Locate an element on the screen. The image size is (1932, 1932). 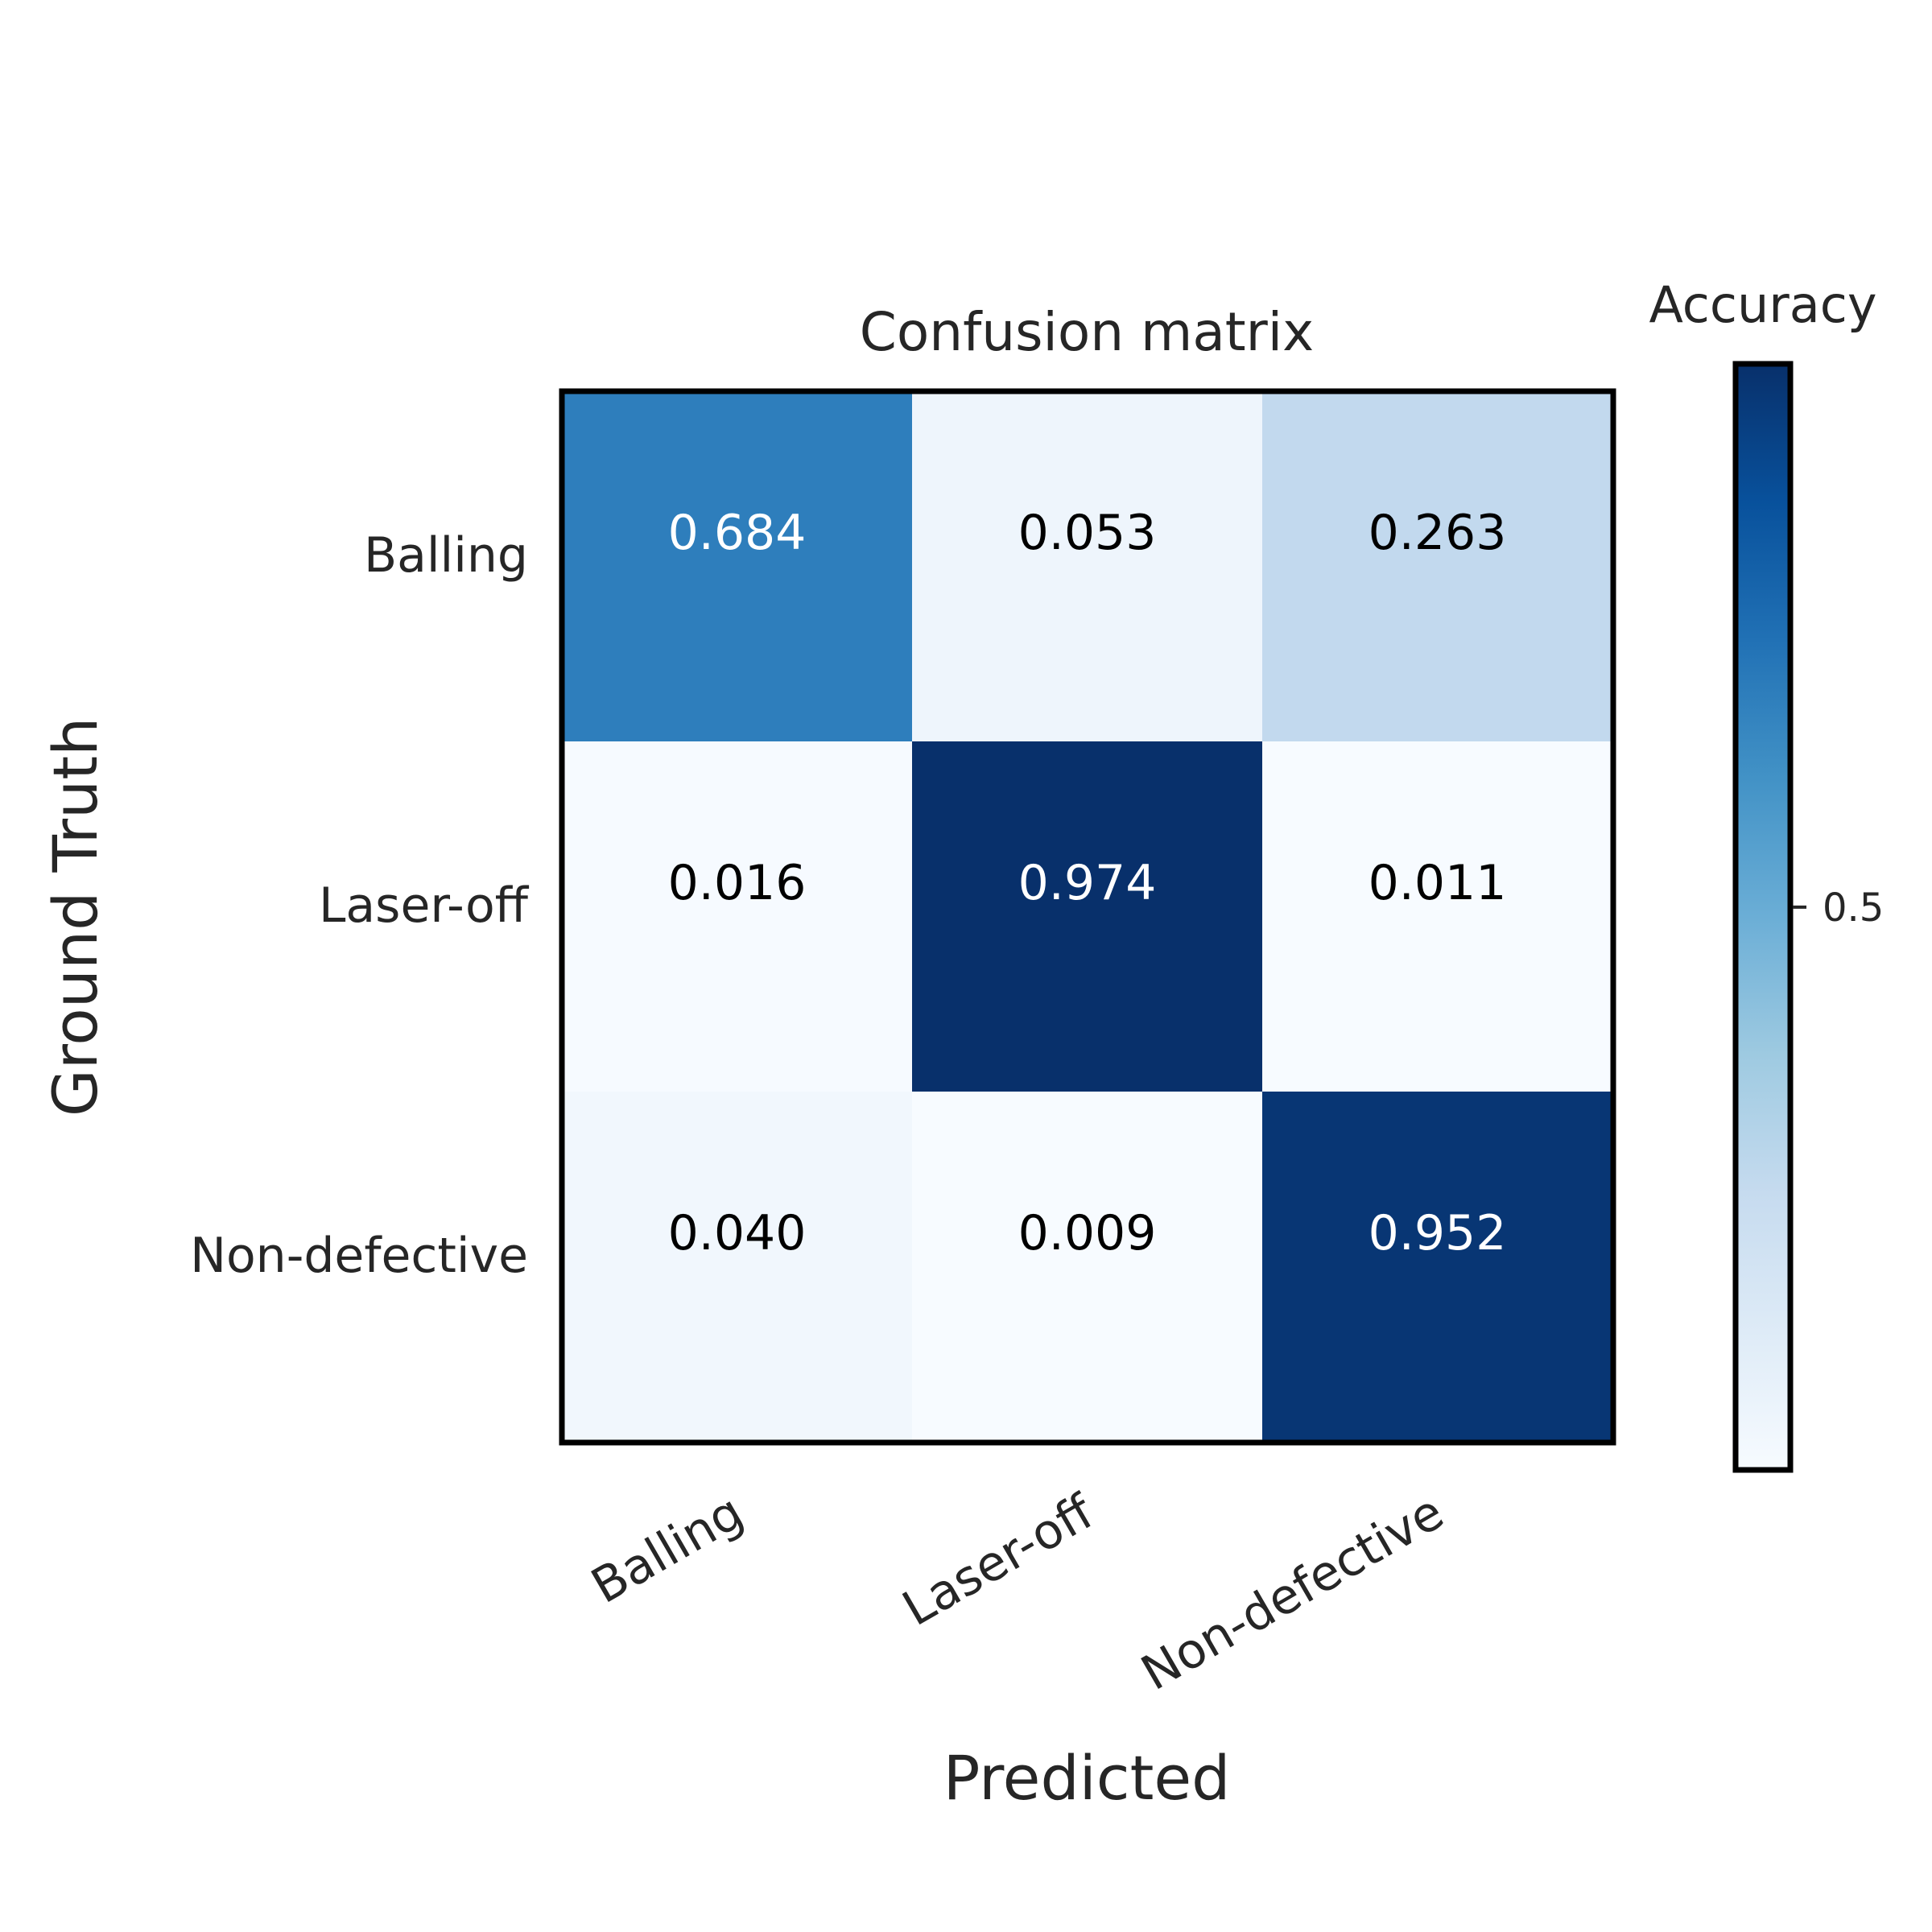
cell-value-r1-c1: 0.974 is located at coordinates (1087, 883).